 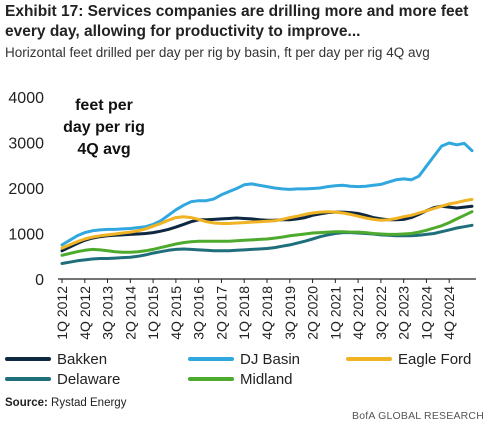 I want to click on x-tick-label: 3Q 2019, so click(x=290, y=313).